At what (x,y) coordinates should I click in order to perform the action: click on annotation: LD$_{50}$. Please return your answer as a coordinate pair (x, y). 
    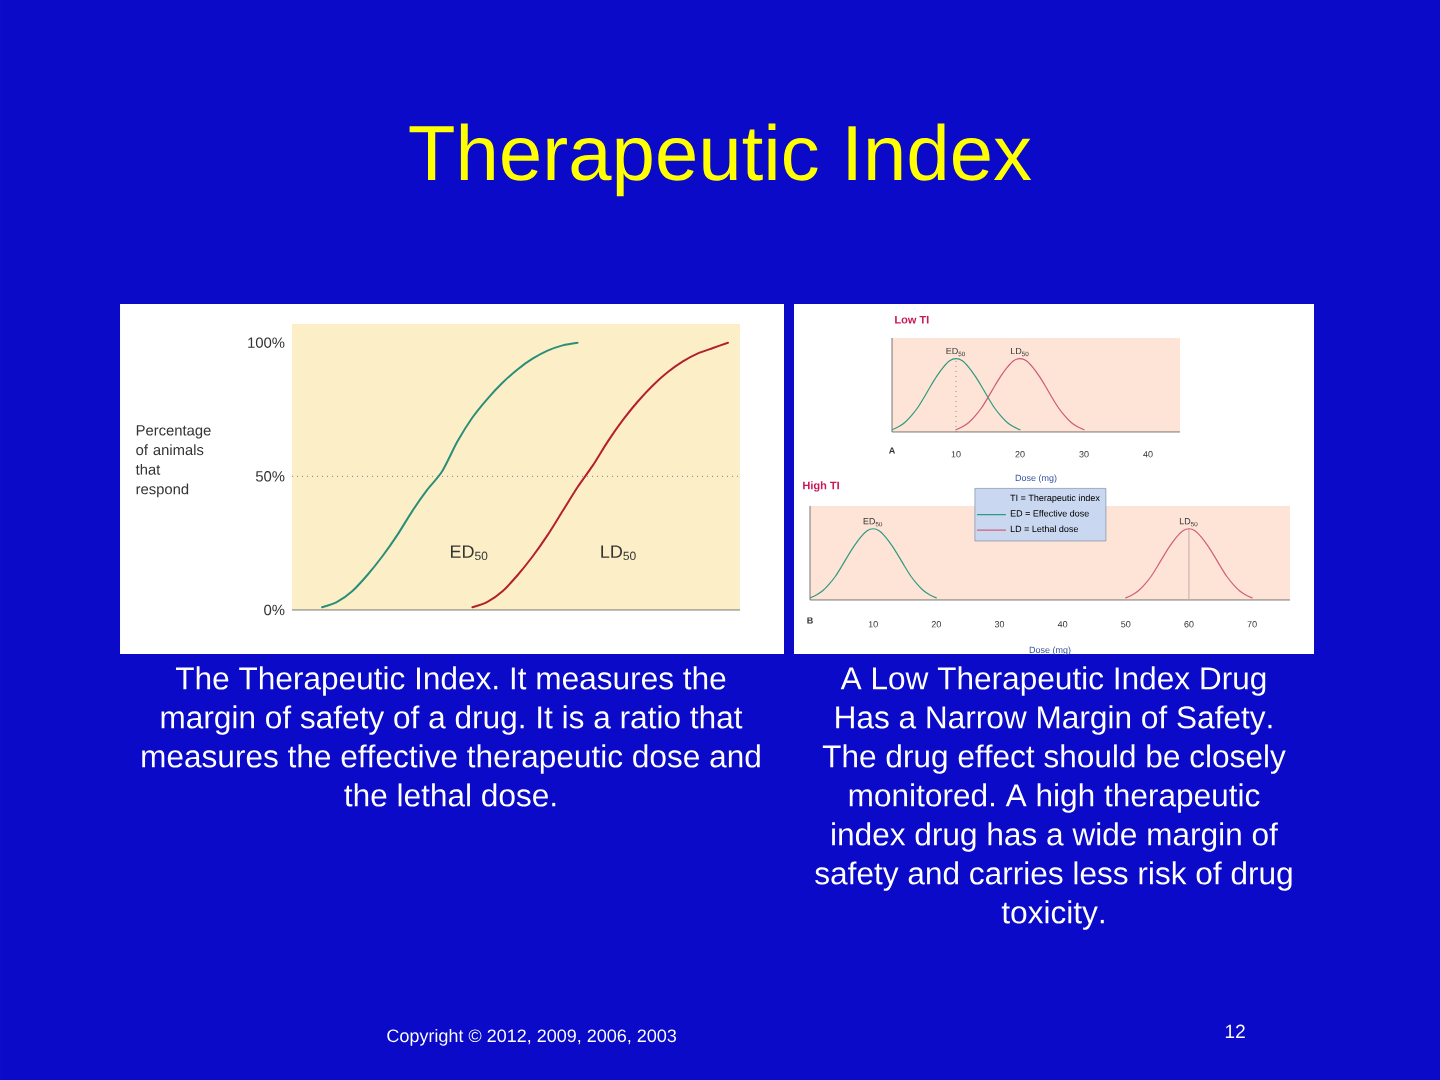
    Looking at the image, I should click on (618, 553).